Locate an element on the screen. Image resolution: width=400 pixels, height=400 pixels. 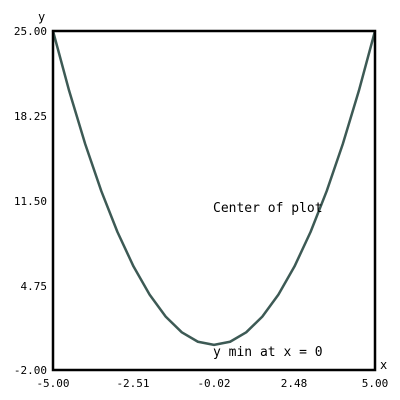
y-tick-label: -2.00 is located at coordinates (30, 370).